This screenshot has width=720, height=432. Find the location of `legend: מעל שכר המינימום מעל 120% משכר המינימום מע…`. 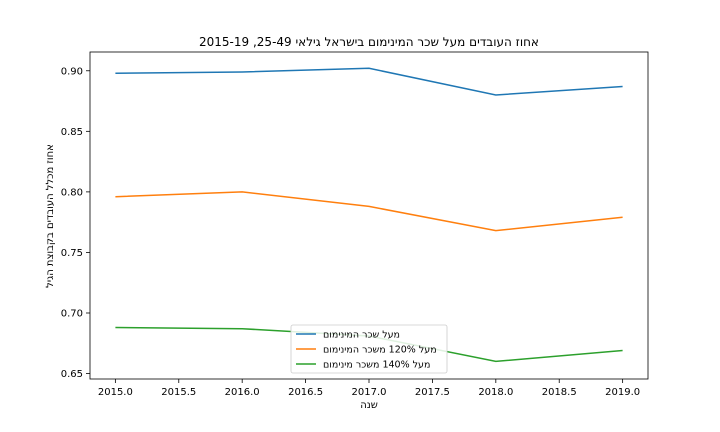

legend: מעל שכר המינימום מעל 120% משכר המינימום מע… is located at coordinates (369, 349).